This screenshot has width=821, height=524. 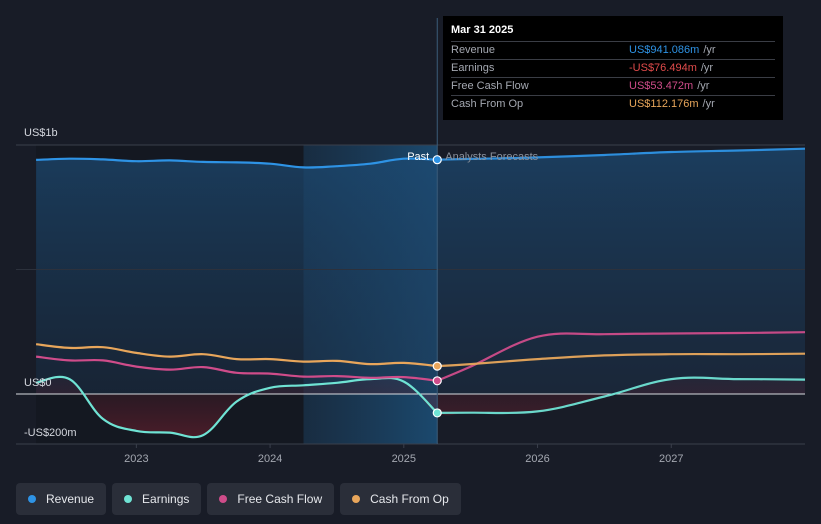 I want to click on tooltip-value: US$53.472m, so click(x=661, y=86).